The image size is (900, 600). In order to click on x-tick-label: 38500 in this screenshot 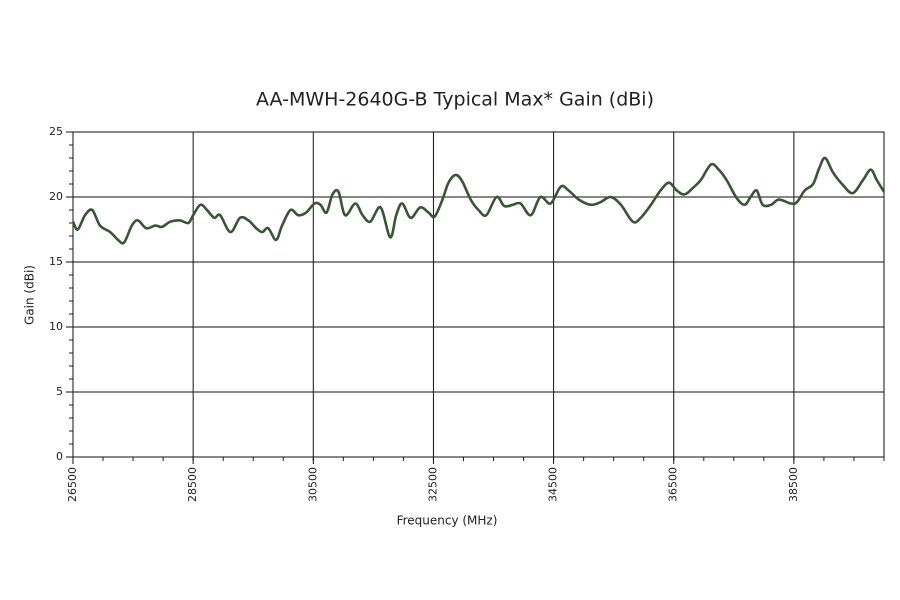, I will do `click(793, 484)`.